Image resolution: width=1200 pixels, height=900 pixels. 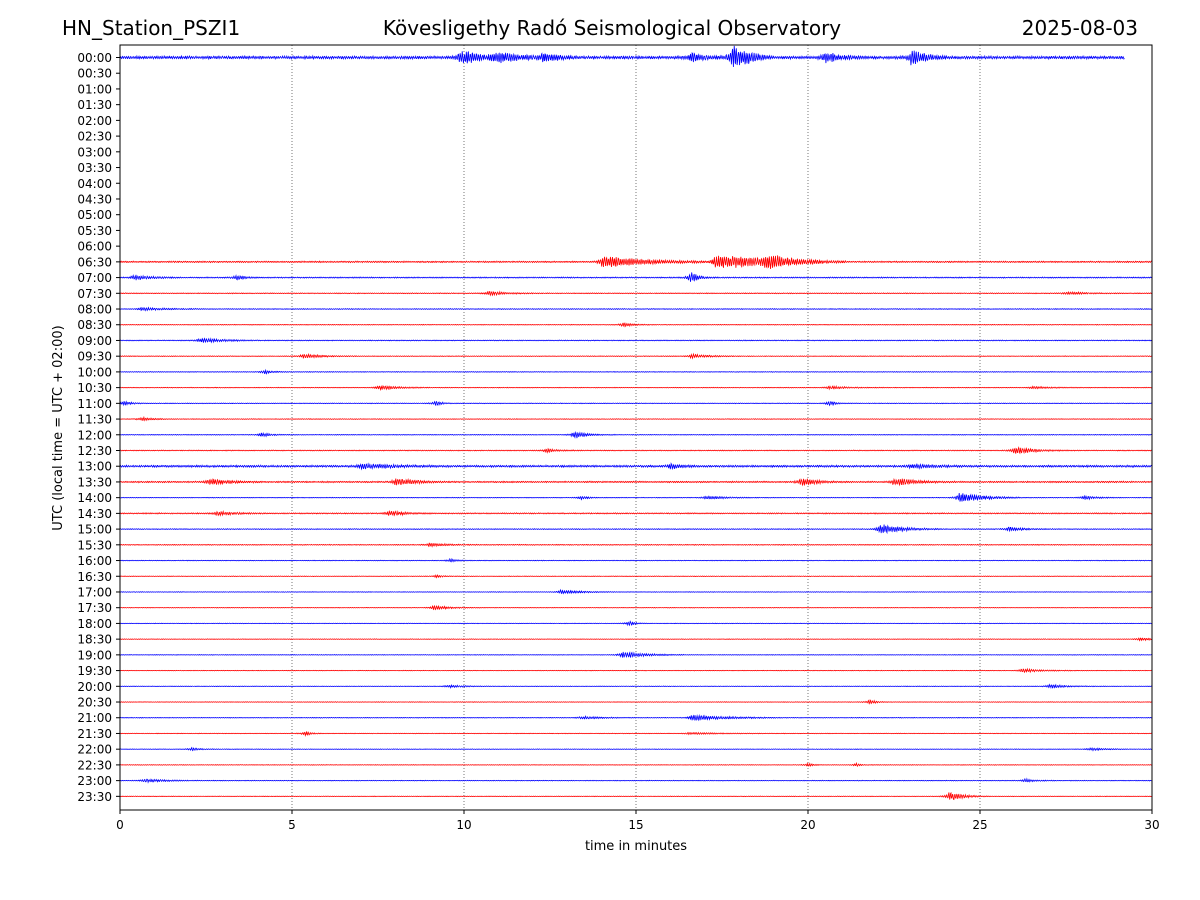 I want to click on y-tick-label: 20:30, so click(x=94, y=703).